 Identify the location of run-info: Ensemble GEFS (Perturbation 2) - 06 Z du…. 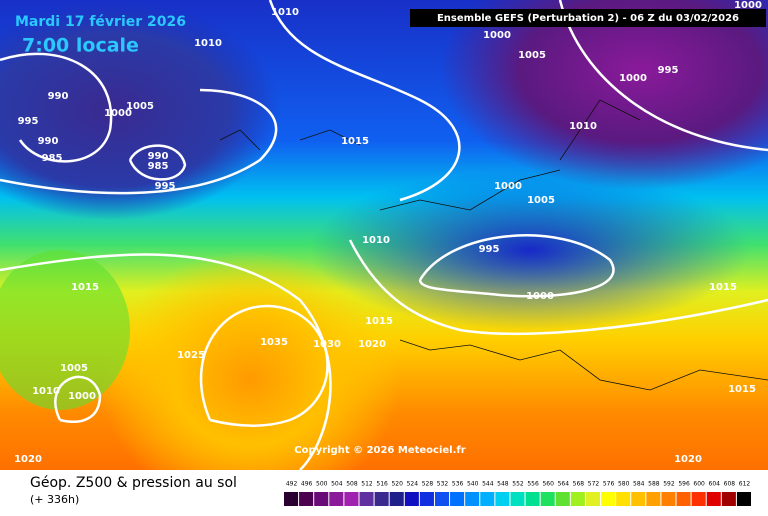
(588, 18).